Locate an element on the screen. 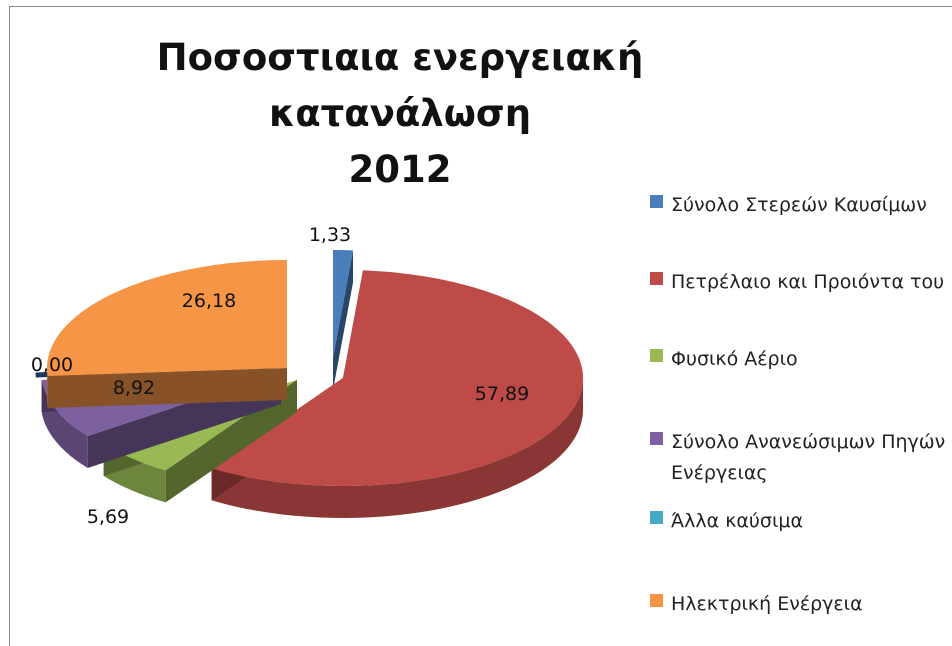 This screenshot has height=646, width=952. data-label-natural-gas: 5,69 is located at coordinates (108, 517).